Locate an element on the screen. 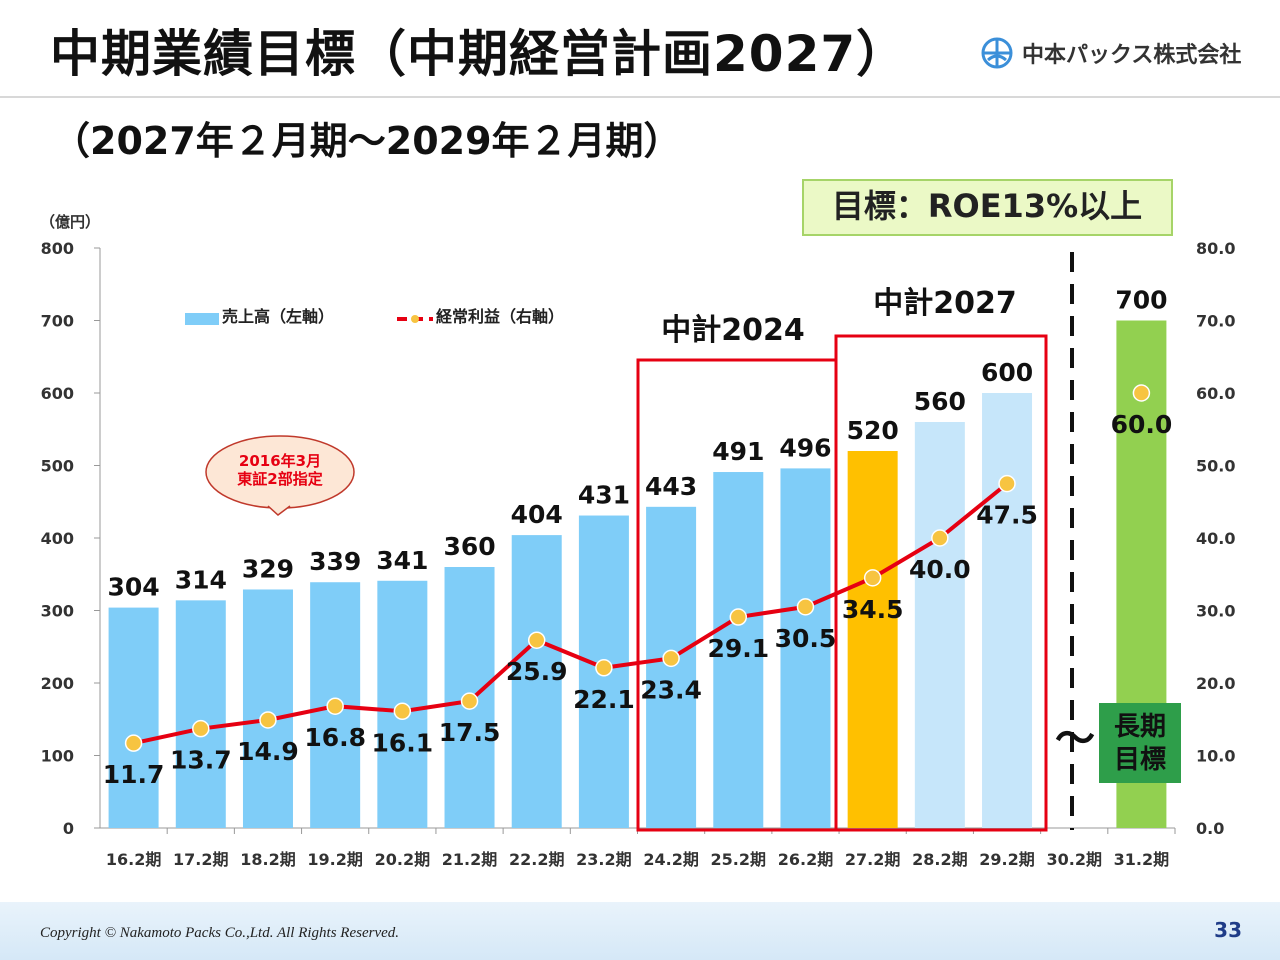  left-tick-label: 800 is located at coordinates (57, 248).